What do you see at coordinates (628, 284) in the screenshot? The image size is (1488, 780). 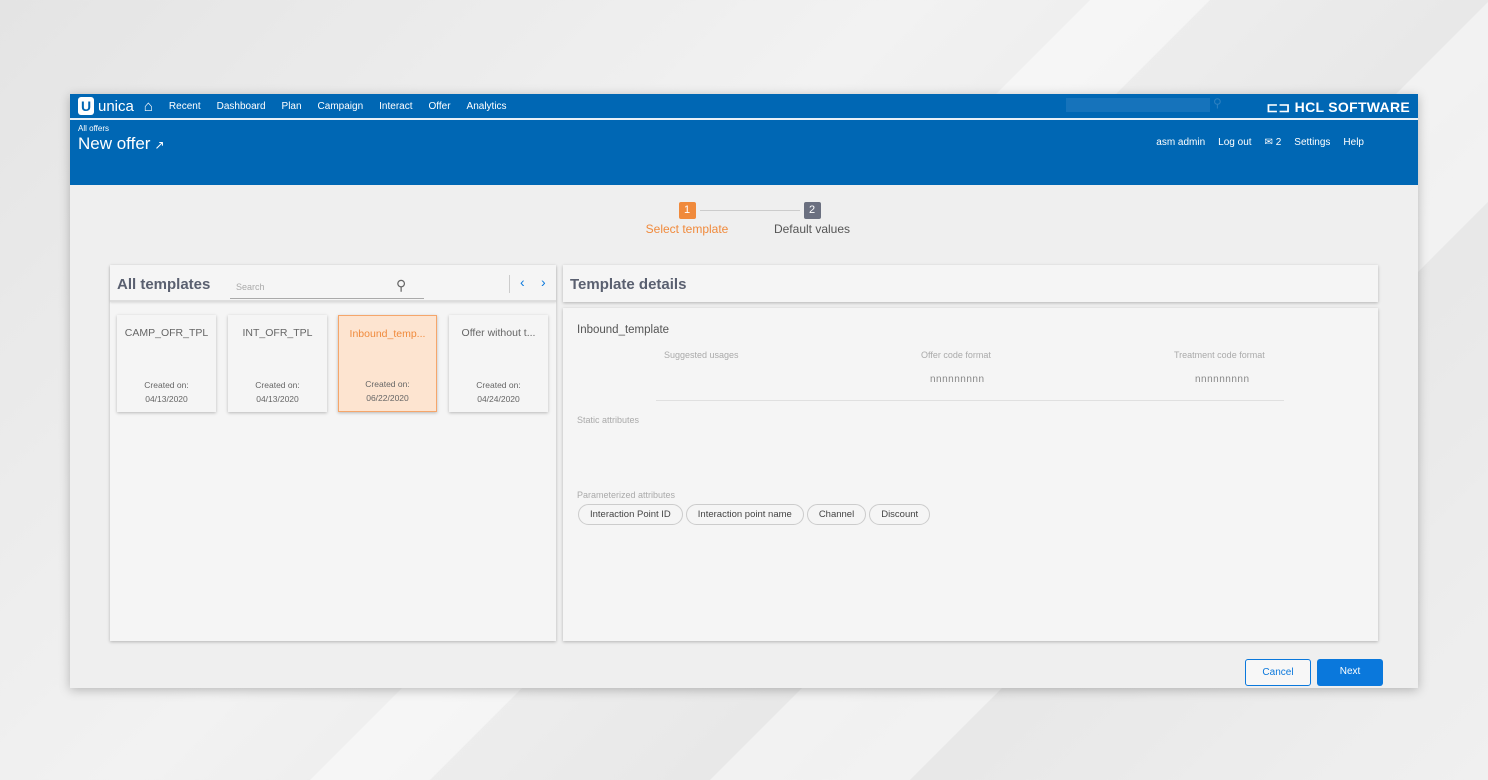 I see `details-title: Template details` at bounding box center [628, 284].